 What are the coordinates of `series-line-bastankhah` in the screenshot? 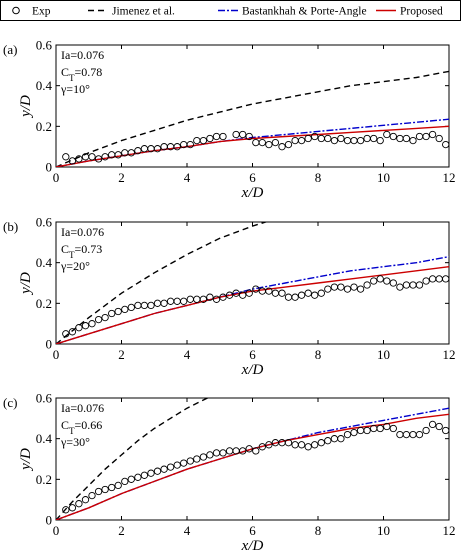 It's located at (252, 299).